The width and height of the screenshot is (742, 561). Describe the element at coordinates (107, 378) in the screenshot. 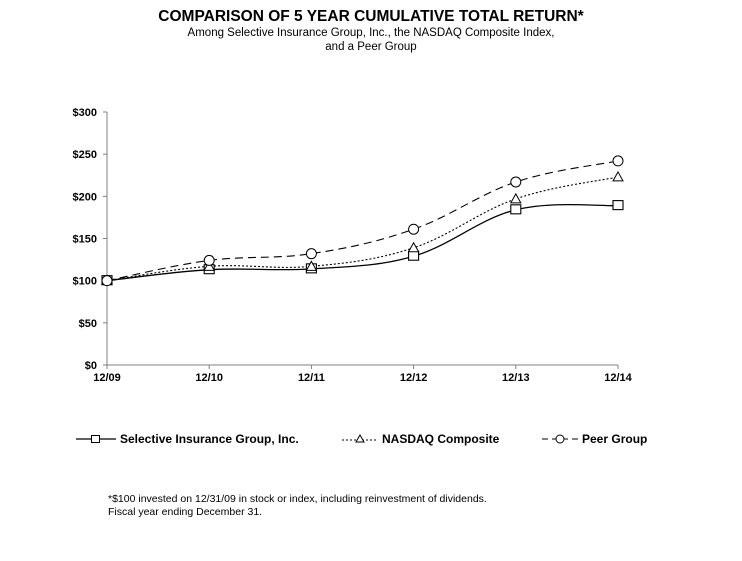

I see `x-tick-label: 12/09` at that location.